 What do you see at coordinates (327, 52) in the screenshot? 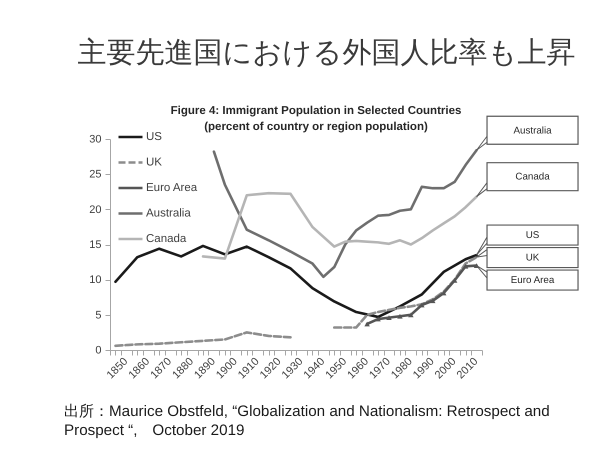
I see `chart-title: 主要先進国における外国人比率も上昇` at bounding box center [327, 52].